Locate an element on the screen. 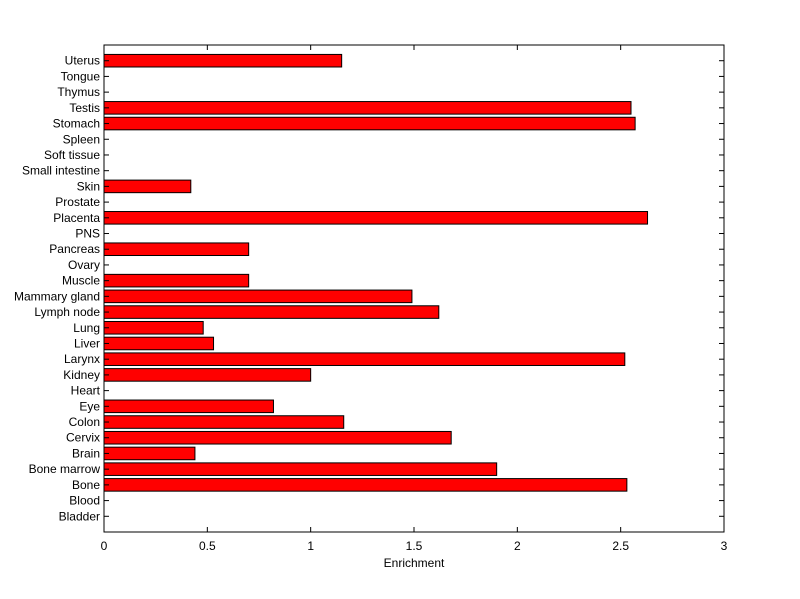  y-tick-label-stomach: Stomach is located at coordinates (76, 124).